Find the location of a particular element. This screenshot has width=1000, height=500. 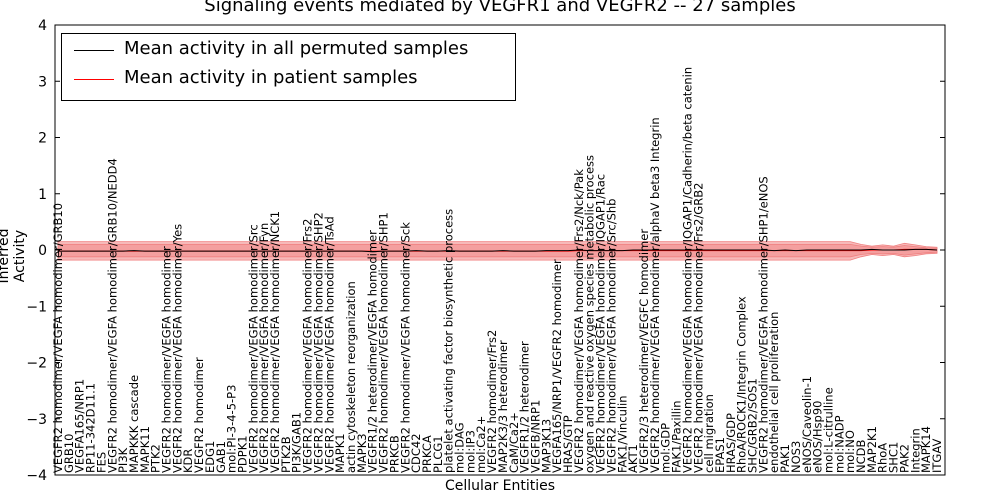

legend-line-permuted is located at coordinates (94, 50).